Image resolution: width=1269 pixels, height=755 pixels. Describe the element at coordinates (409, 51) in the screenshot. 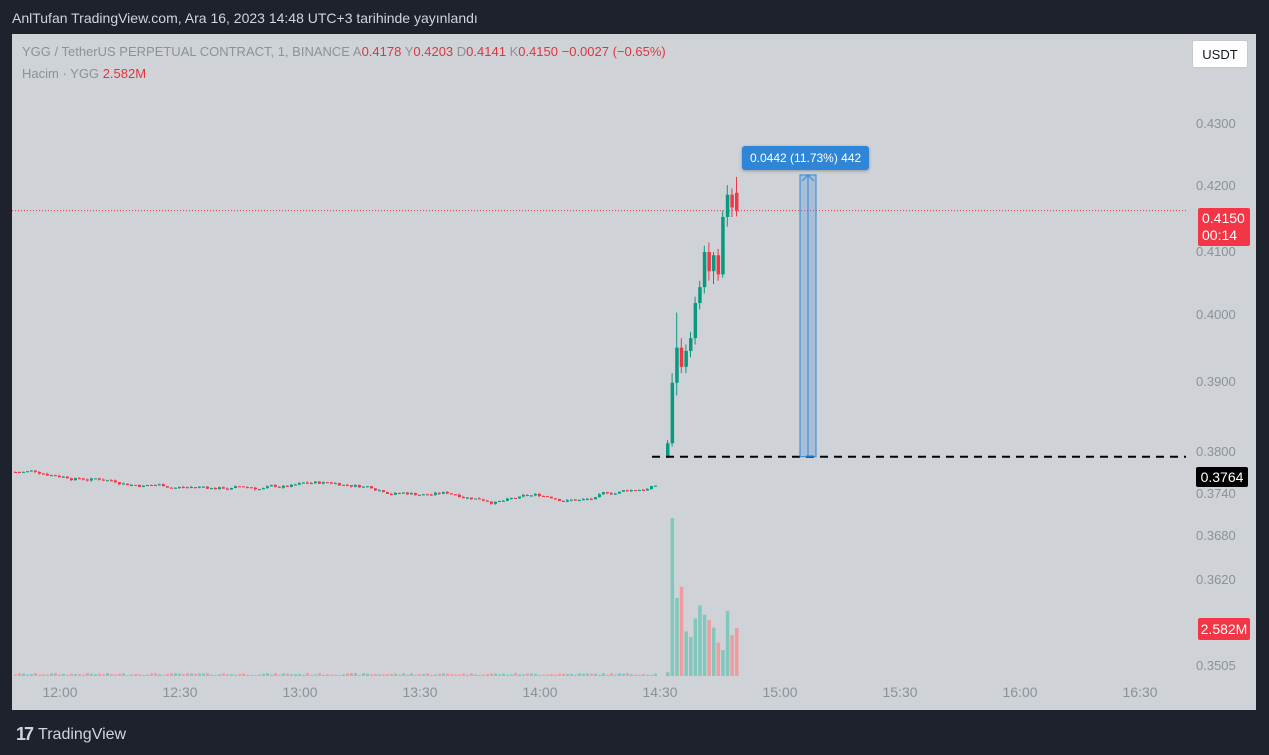

I see `high-label: Y` at that location.